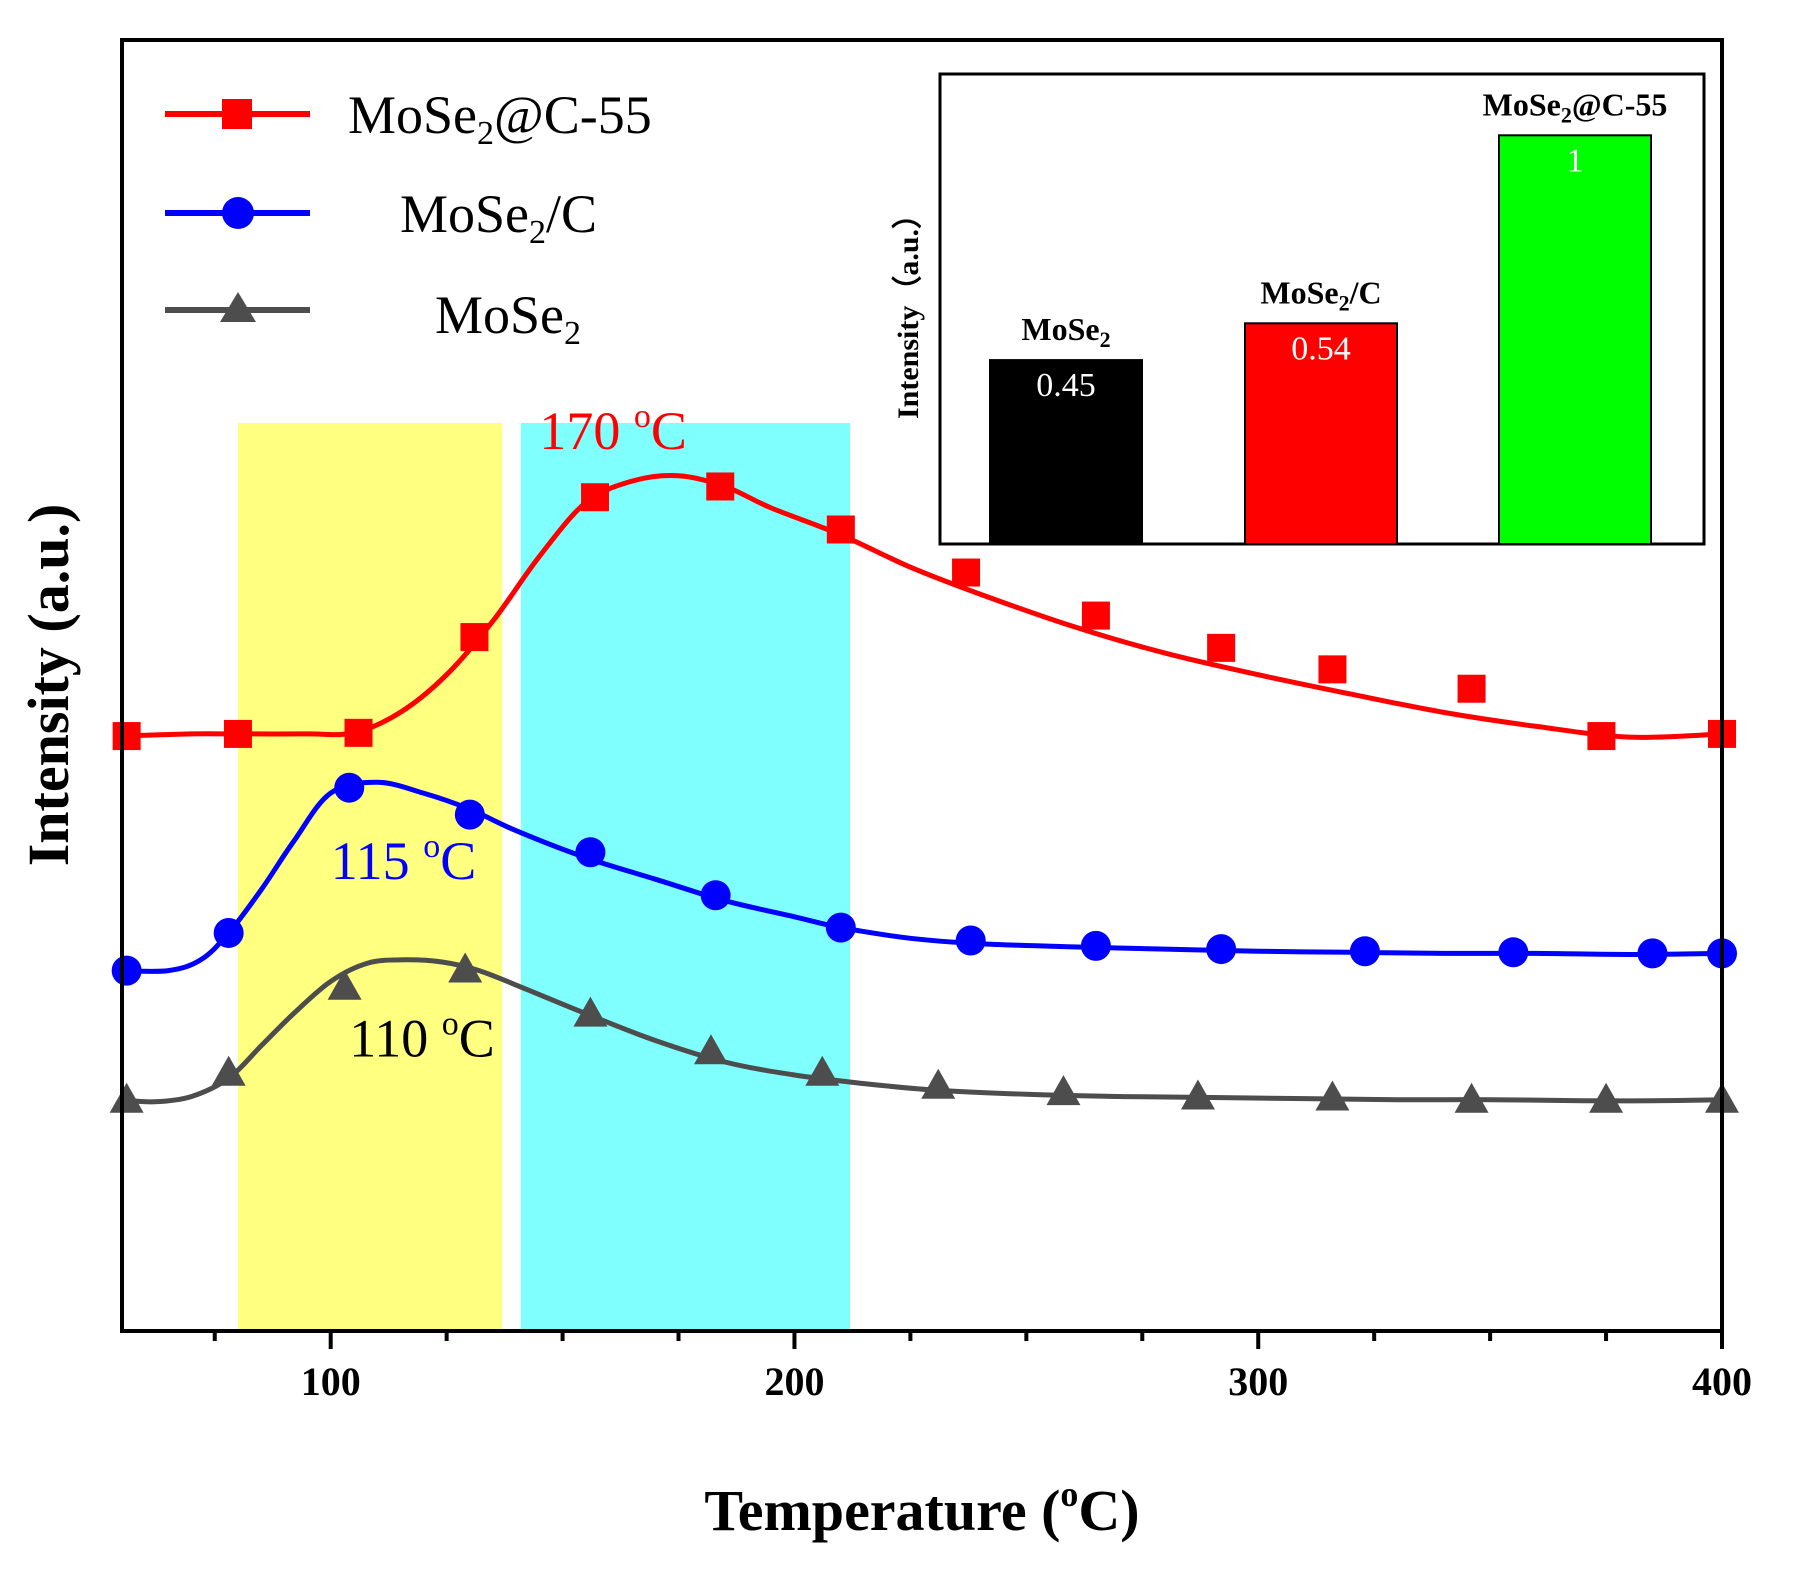 Image resolution: width=1793 pixels, height=1575 pixels. Describe the element at coordinates (794, 1381) in the screenshot. I see `x-tick-label: 200` at that location.